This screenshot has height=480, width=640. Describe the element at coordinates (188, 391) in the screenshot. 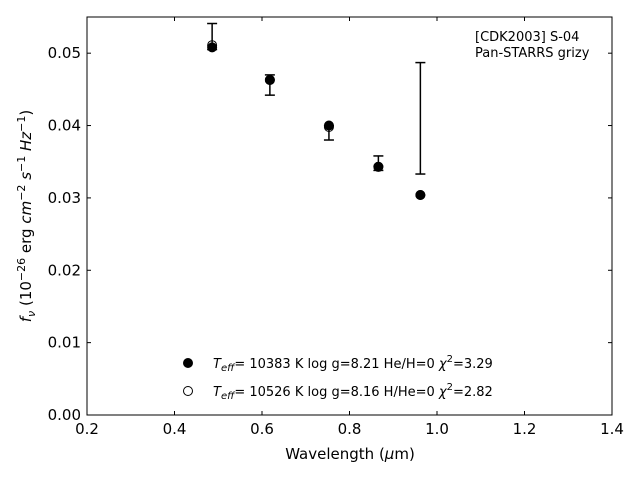

I see `legend-marker-open` at that location.